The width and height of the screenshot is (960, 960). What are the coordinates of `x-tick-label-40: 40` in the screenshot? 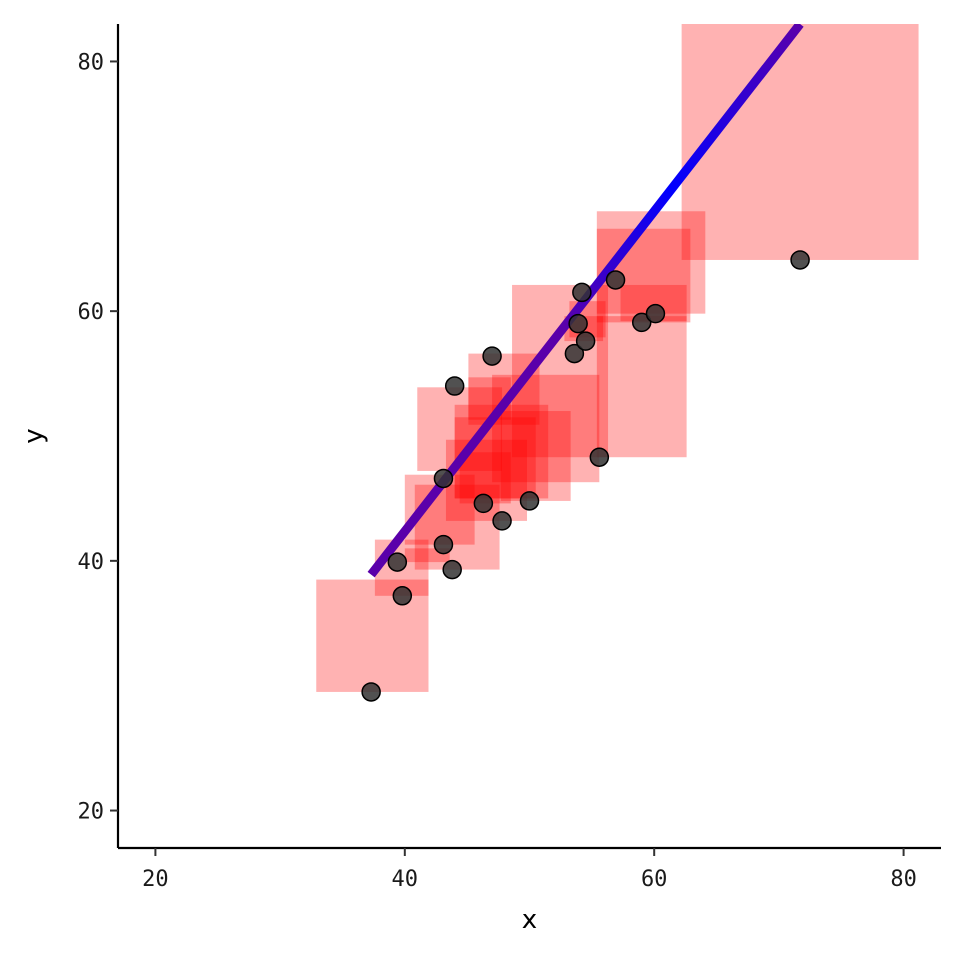 It's located at (405, 879).